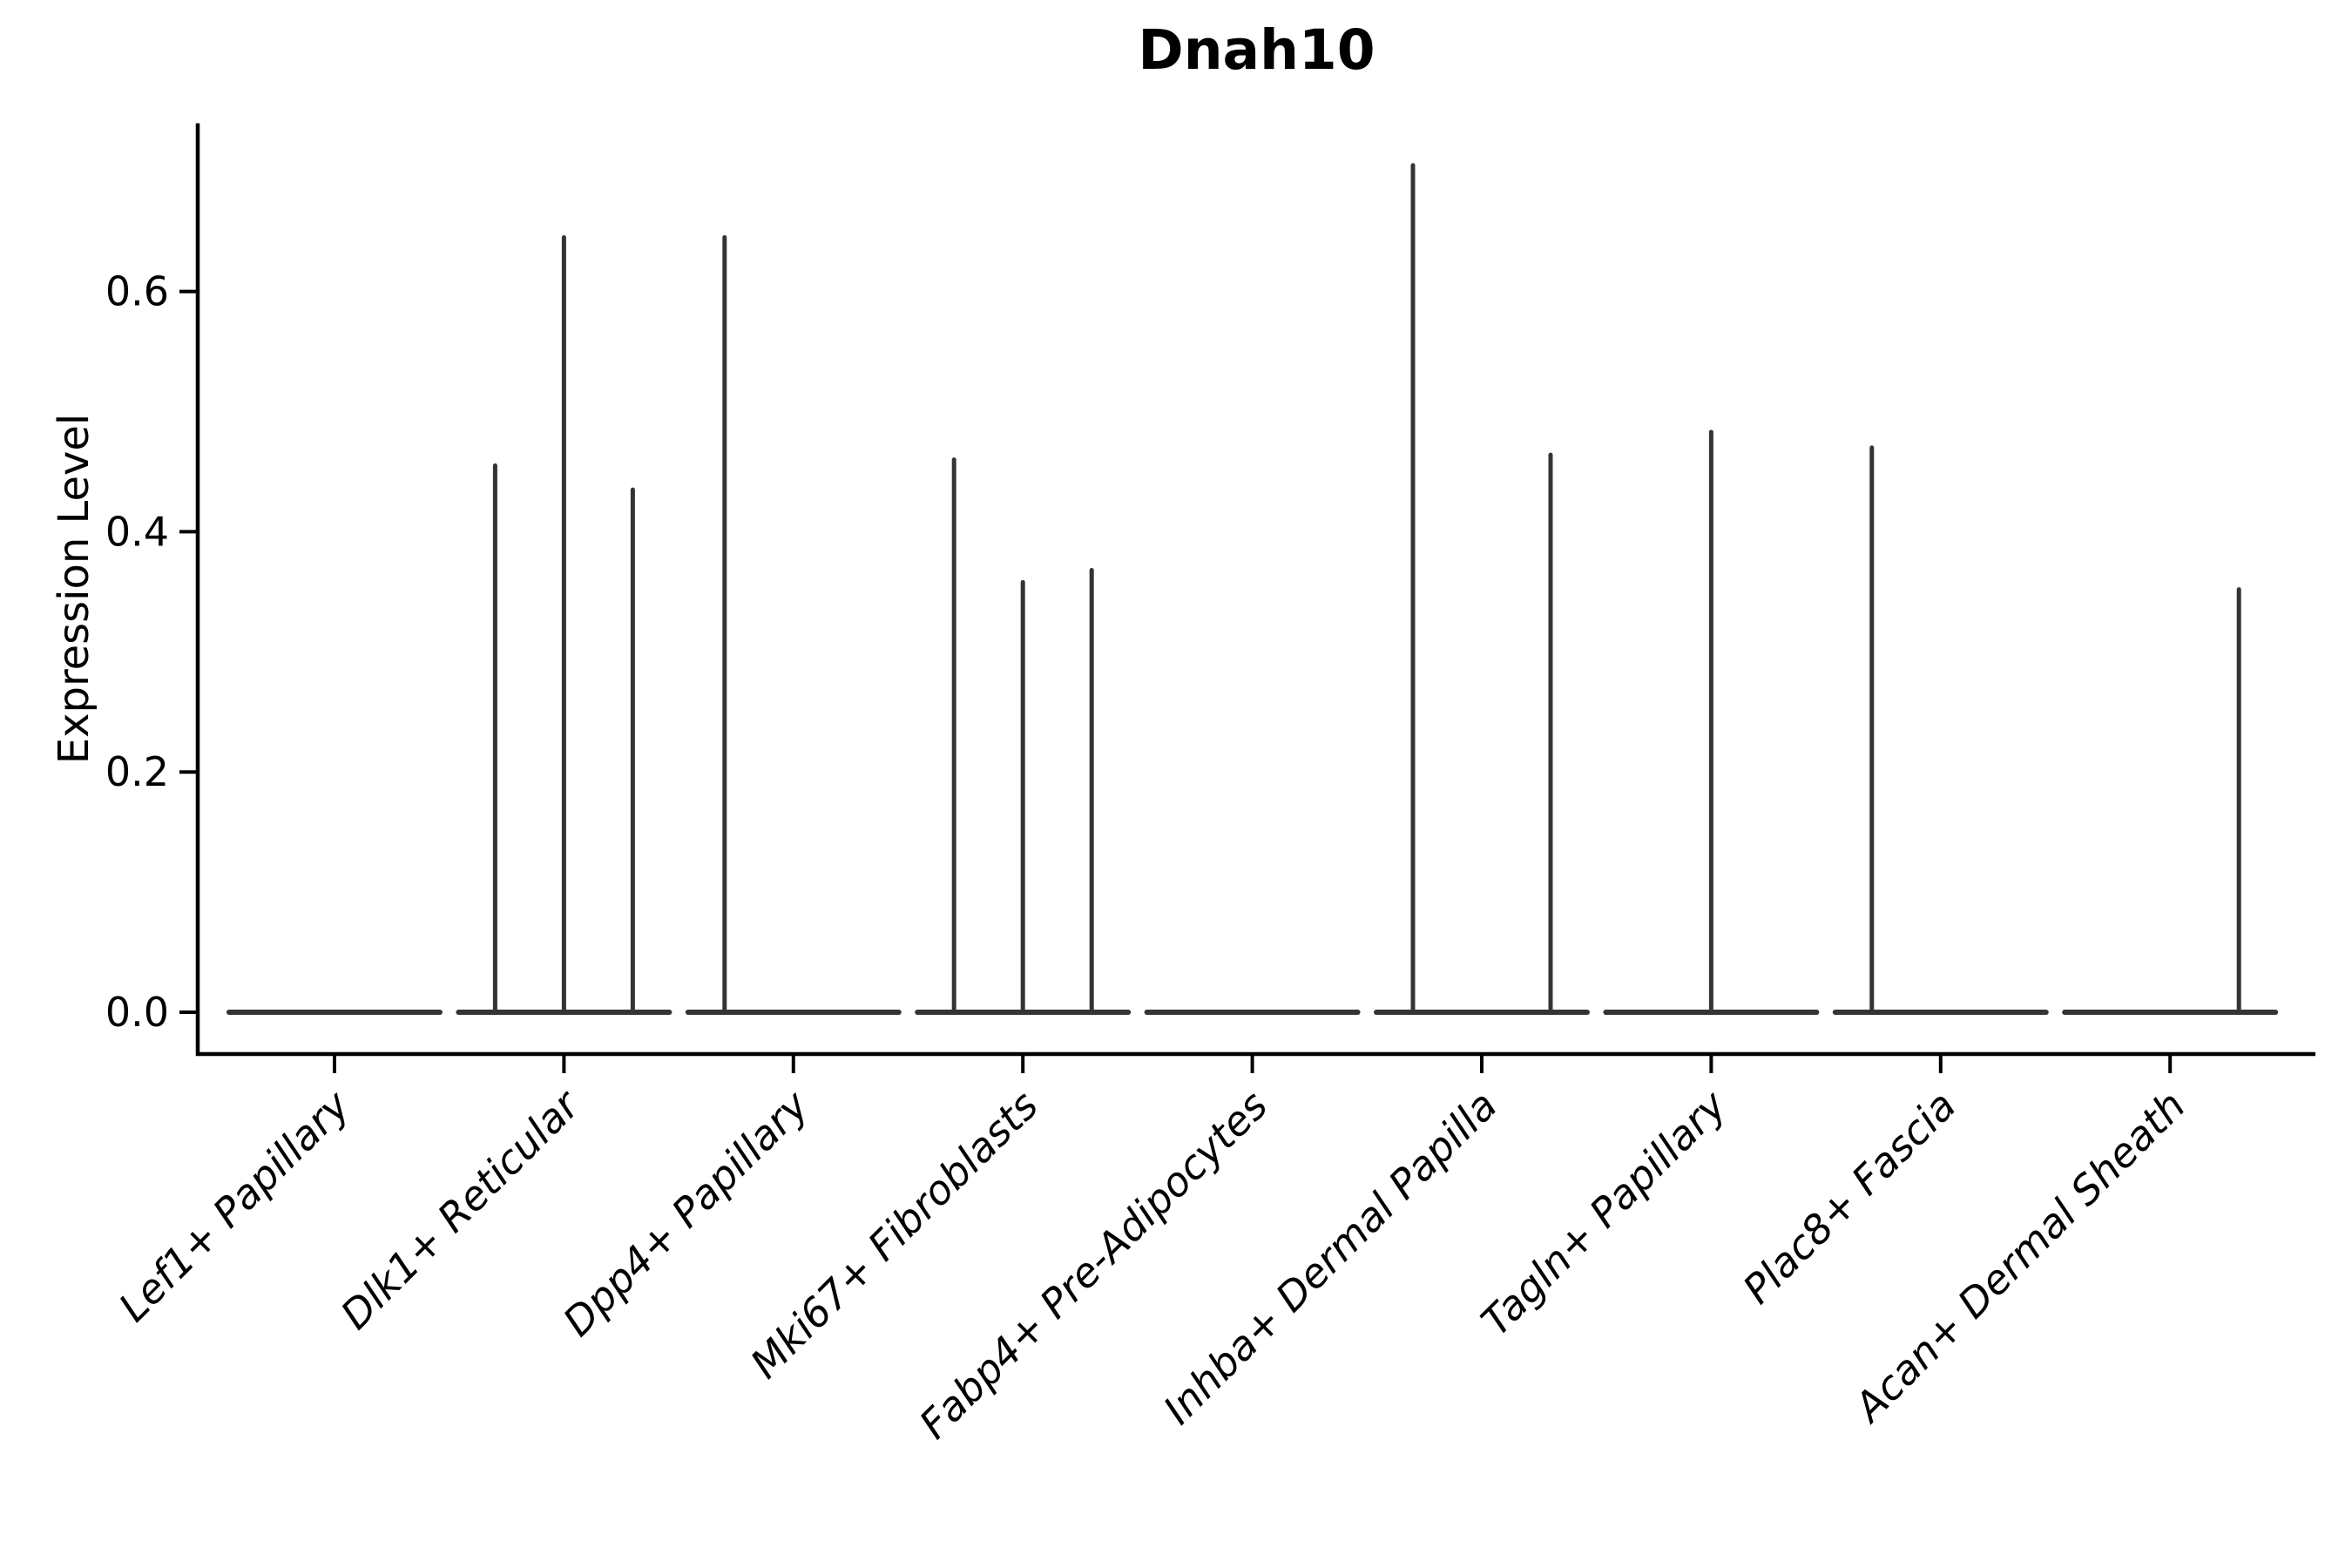 This screenshot has width=2352, height=1568. Describe the element at coordinates (1256, 50) in the screenshot. I see `chart-title: Dnah10` at that location.